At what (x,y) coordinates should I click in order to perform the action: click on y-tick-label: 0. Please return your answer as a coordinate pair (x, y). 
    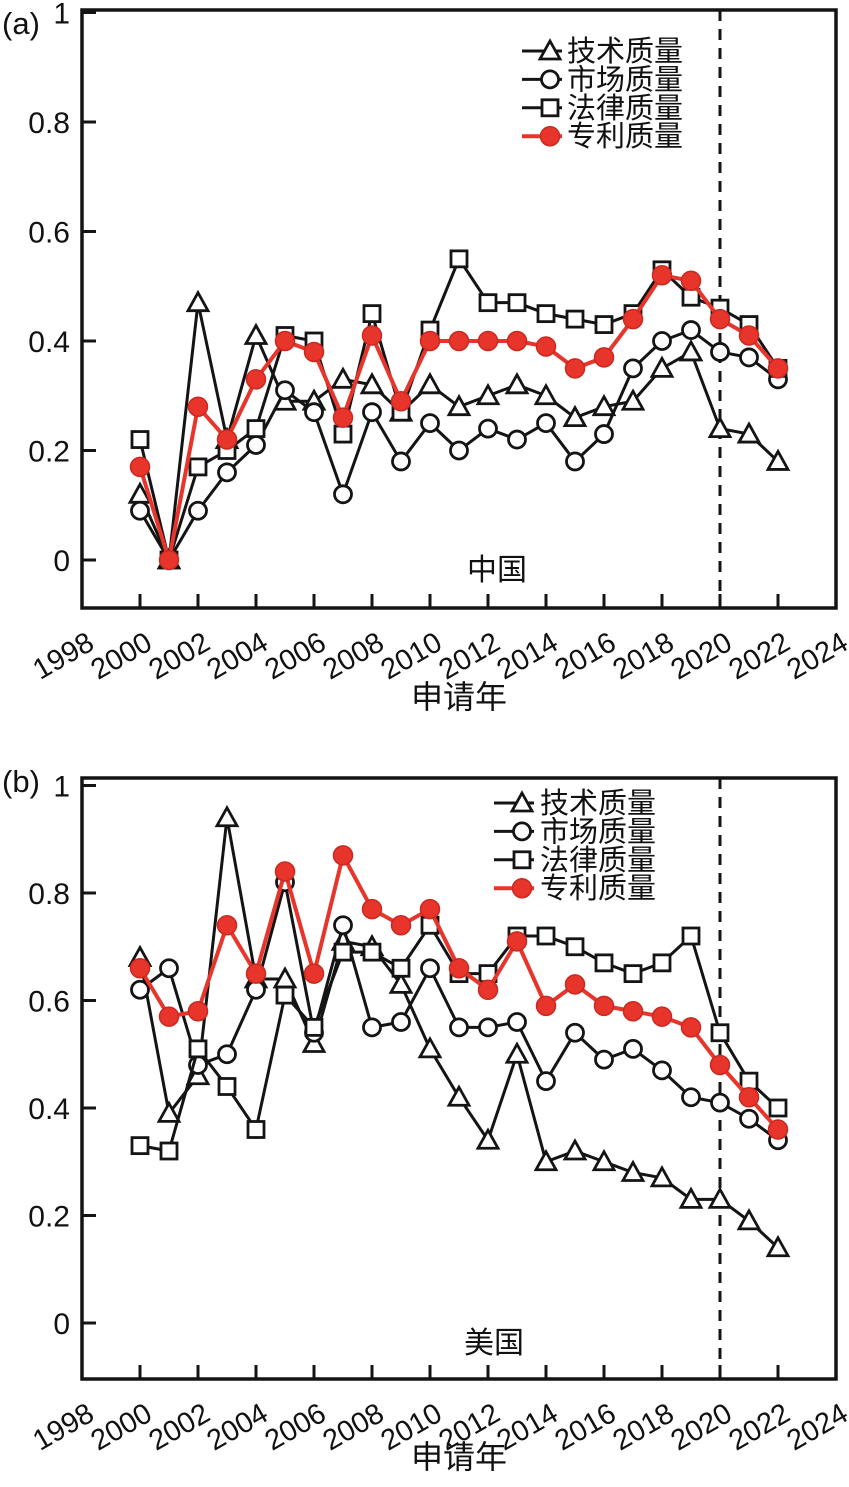
    Looking at the image, I should click on (61, 561).